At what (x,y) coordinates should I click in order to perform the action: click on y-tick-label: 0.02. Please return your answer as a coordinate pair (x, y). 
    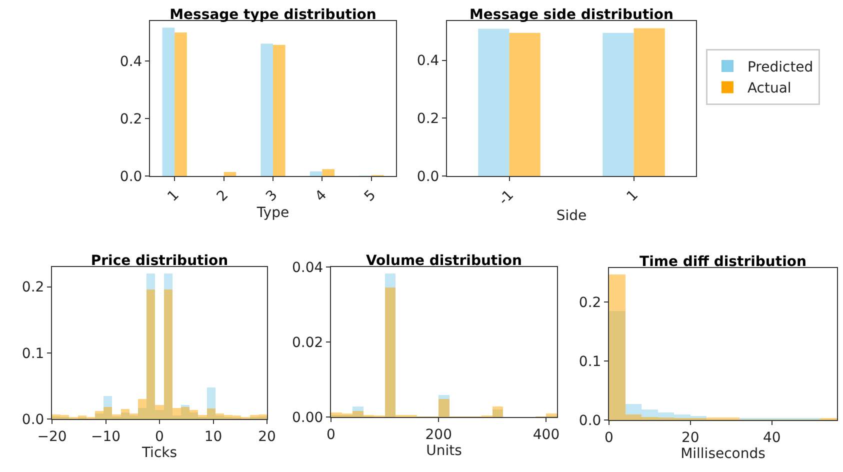
    Looking at the image, I should click on (308, 342).